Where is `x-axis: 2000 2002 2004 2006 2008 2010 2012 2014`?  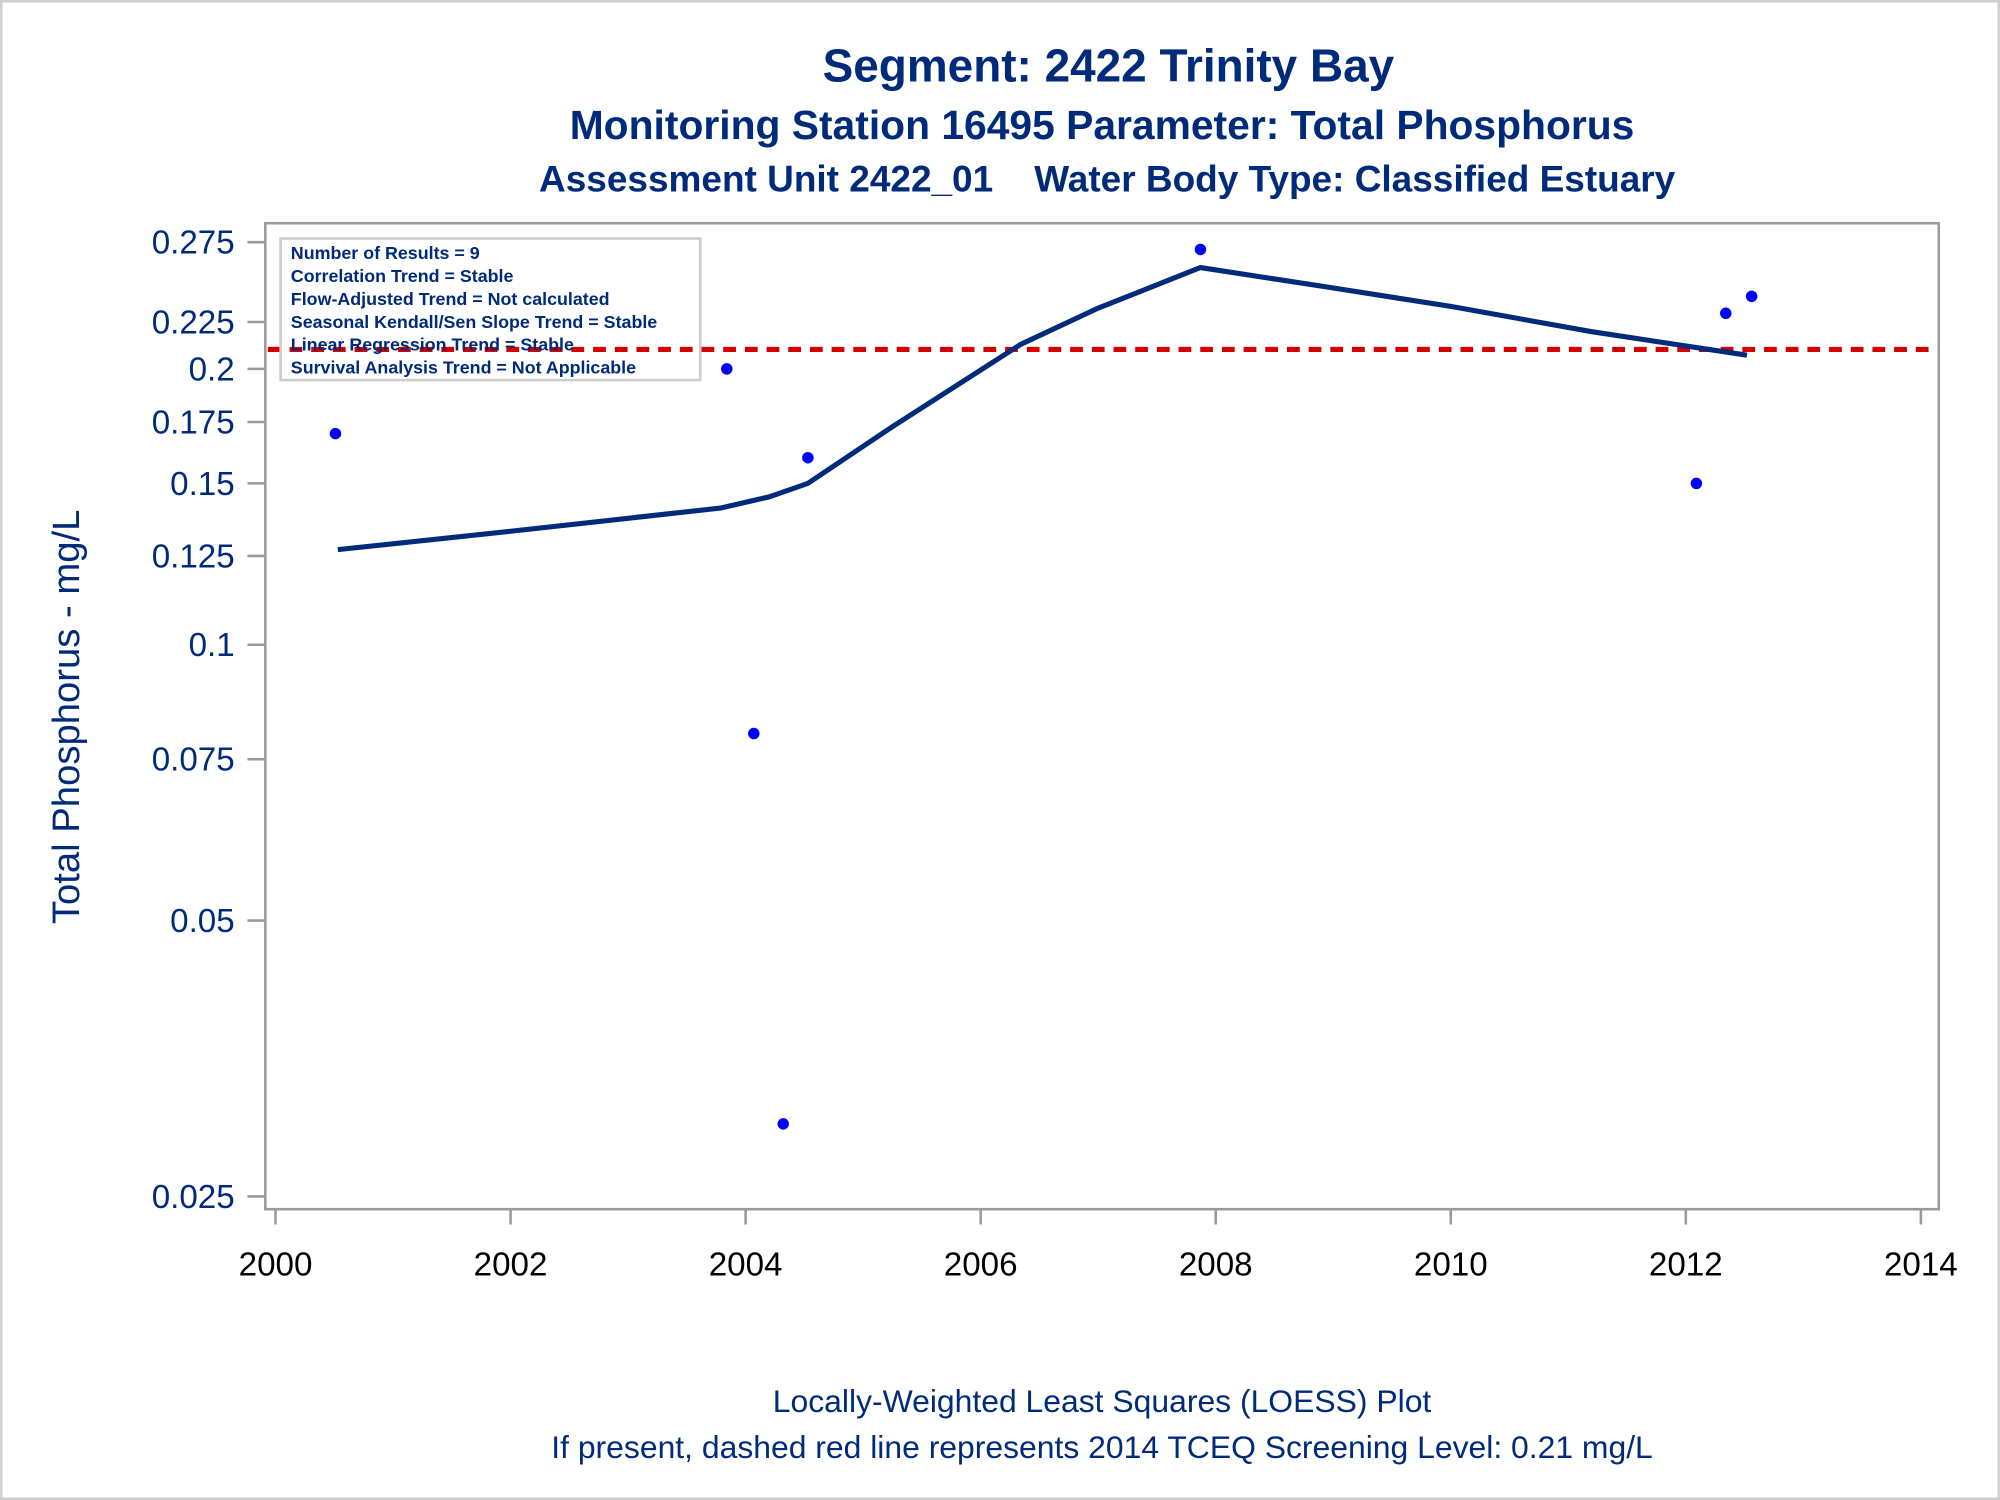
x-axis: 2000 2002 2004 2006 2008 2010 2012 2014 is located at coordinates (1098, 1246).